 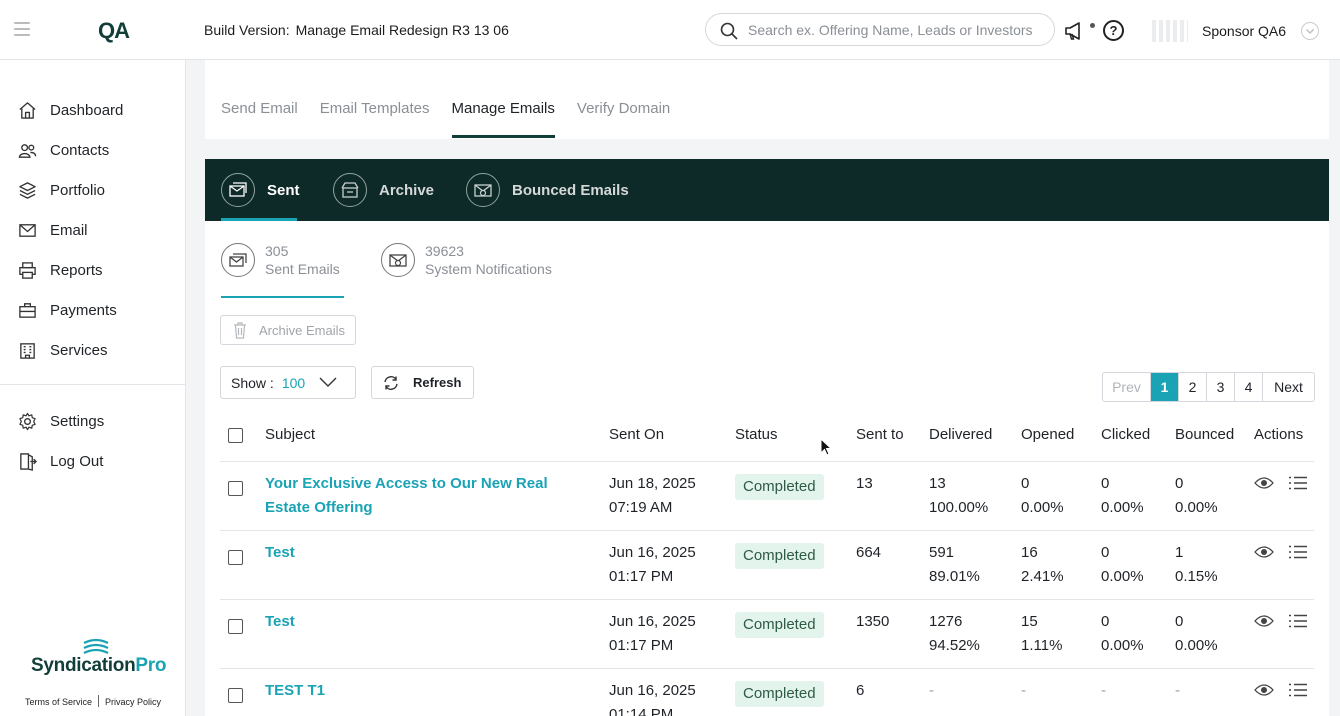 What do you see at coordinates (87, 110) in the screenshot?
I see `sidebar-item-label: Dashboard` at bounding box center [87, 110].